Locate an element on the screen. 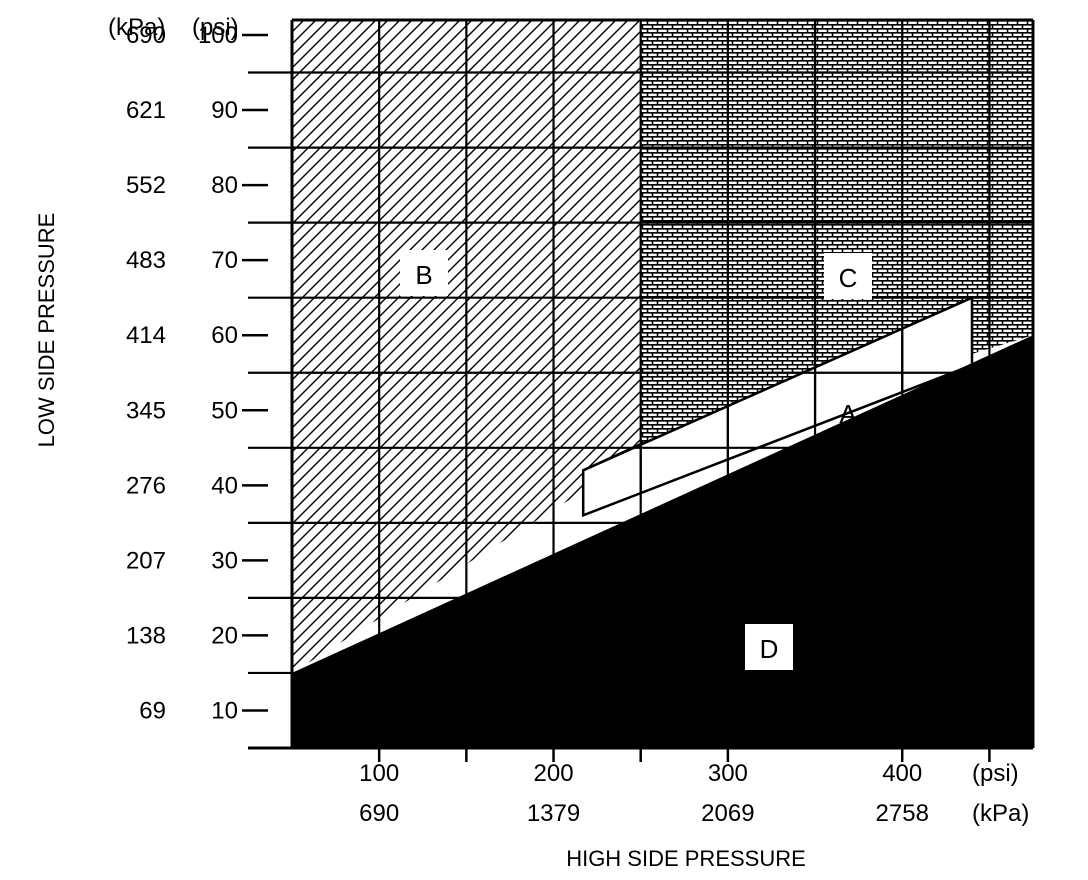  y-tick-label-psi: 30 is located at coordinates (224, 560).